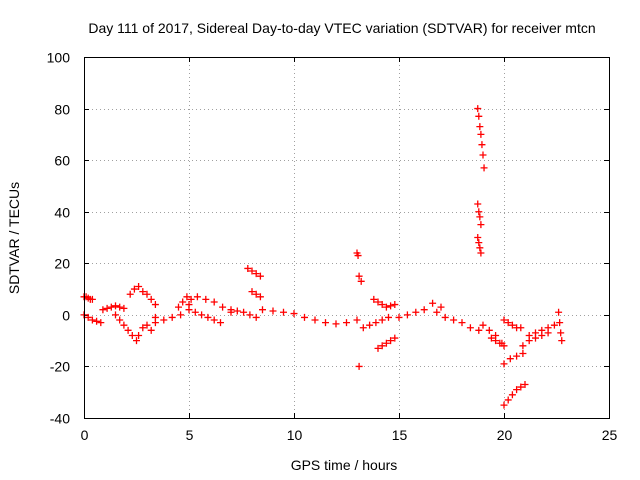  What do you see at coordinates (400, 435) in the screenshot?
I see `x-tick-label: 15` at bounding box center [400, 435].